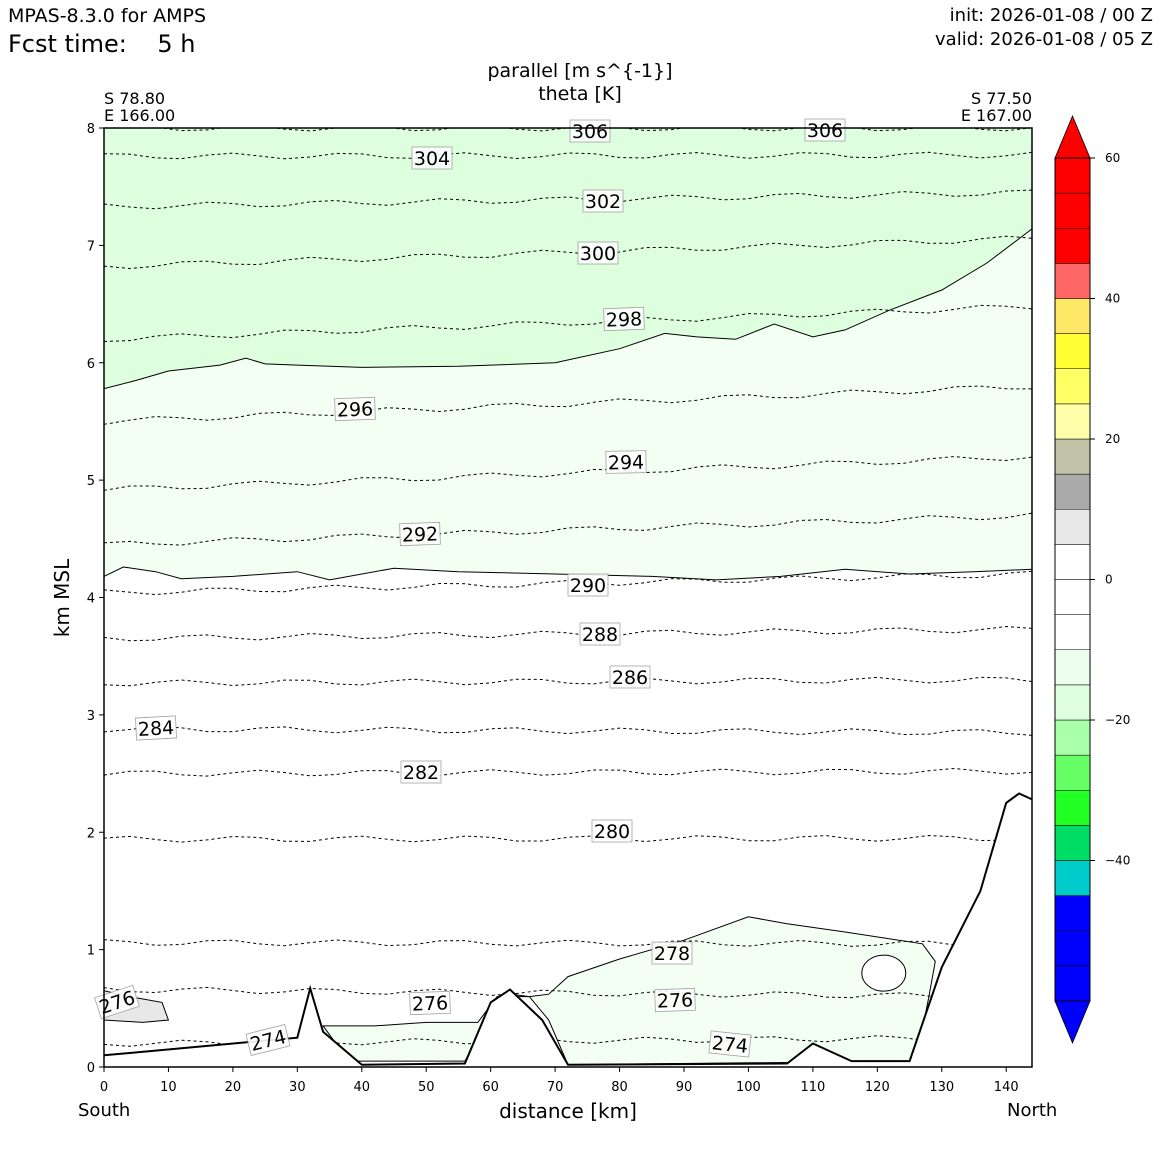  I want to click on left-point-lon: E 166.00, so click(140, 115).